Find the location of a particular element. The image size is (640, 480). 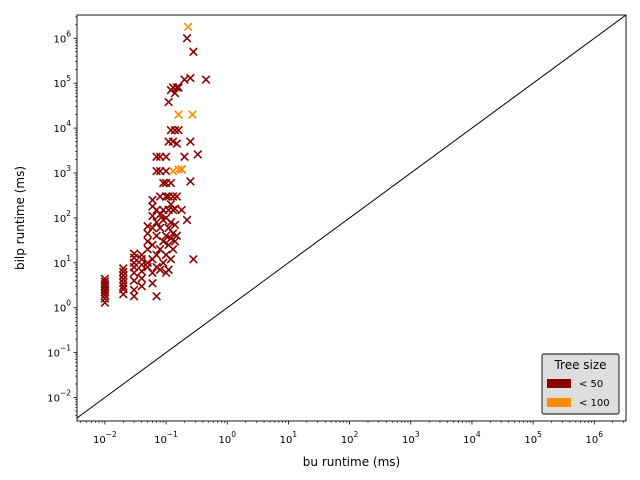

y-tick-label: 10⁵ is located at coordinates (62, 82).